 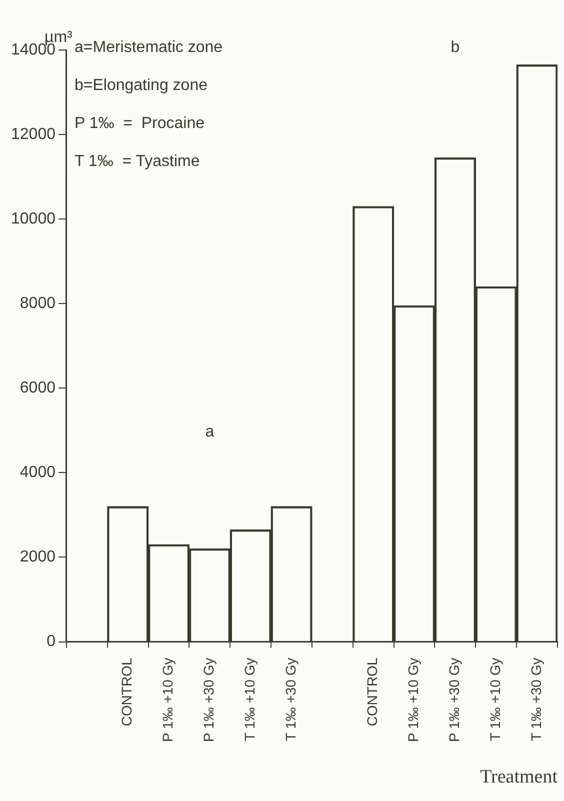 What do you see at coordinates (51, 641) in the screenshot?
I see `y-tick-label: 0` at bounding box center [51, 641].